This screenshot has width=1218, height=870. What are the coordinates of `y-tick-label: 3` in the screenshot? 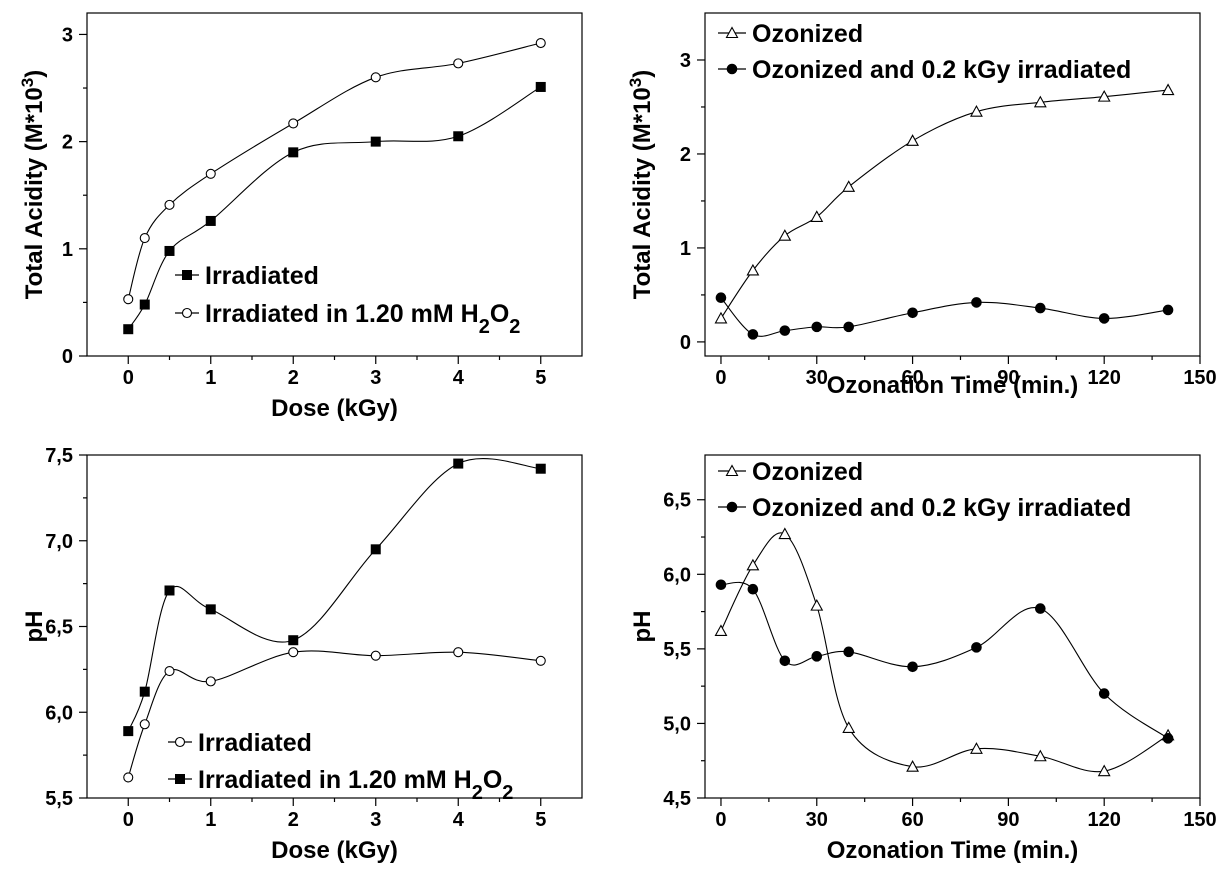 It's located at (67, 35).